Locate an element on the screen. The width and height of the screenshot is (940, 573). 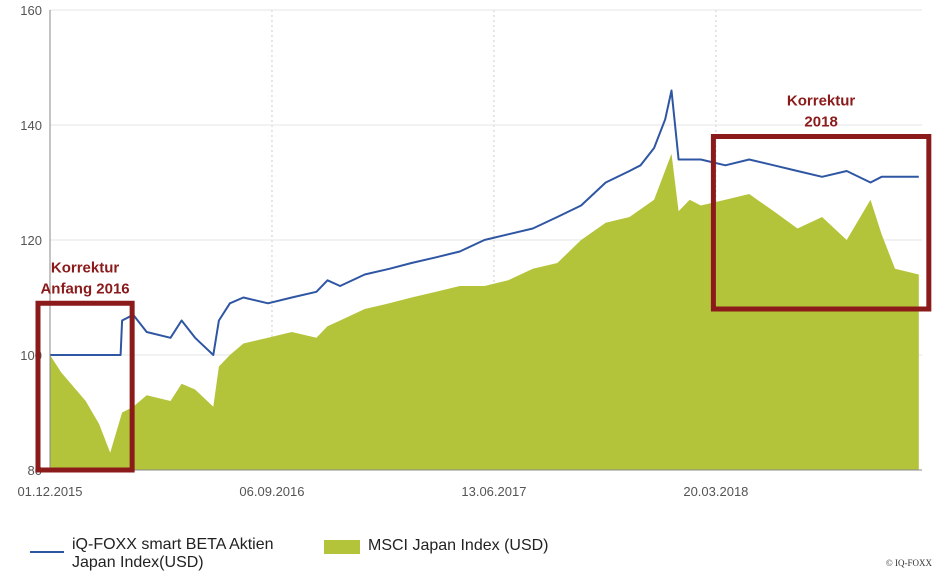
correction-label: Anfang 2016 is located at coordinates (84, 288).